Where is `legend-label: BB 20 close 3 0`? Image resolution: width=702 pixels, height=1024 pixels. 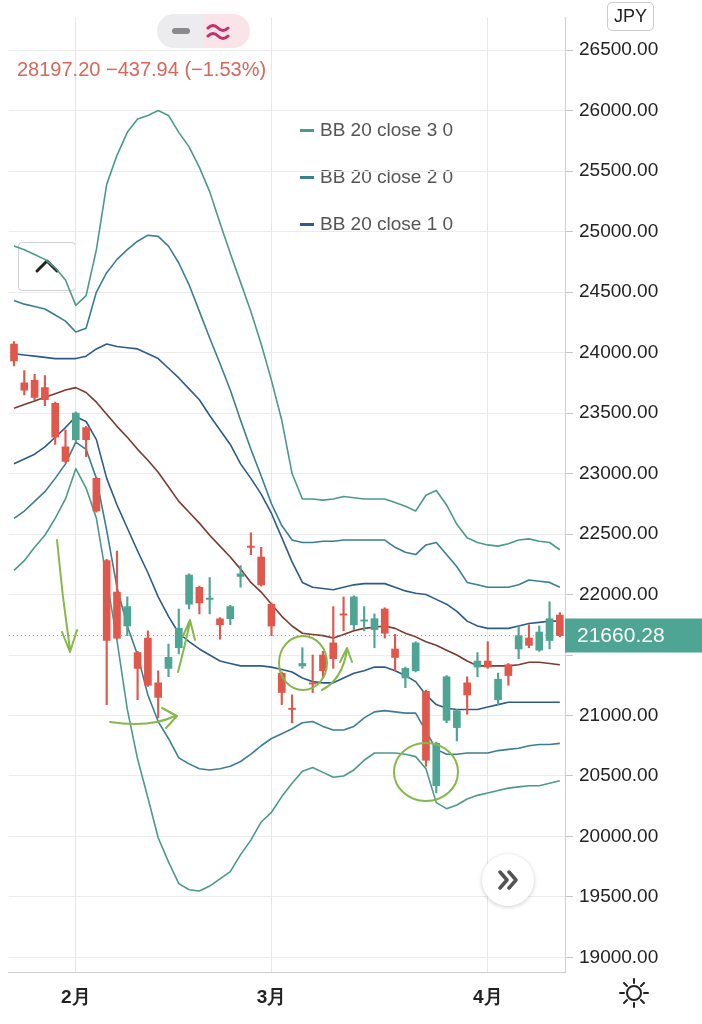
legend-label: BB 20 close 3 0 is located at coordinates (387, 130).